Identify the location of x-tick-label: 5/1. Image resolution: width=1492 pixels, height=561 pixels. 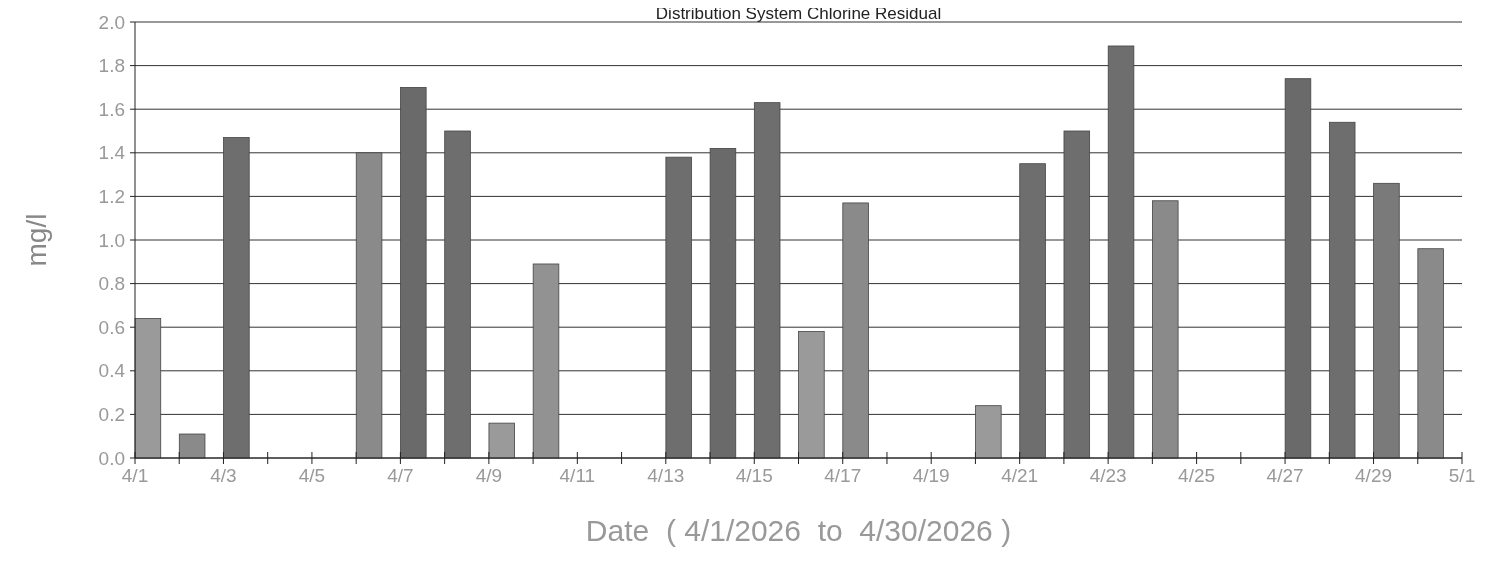
(1462, 475).